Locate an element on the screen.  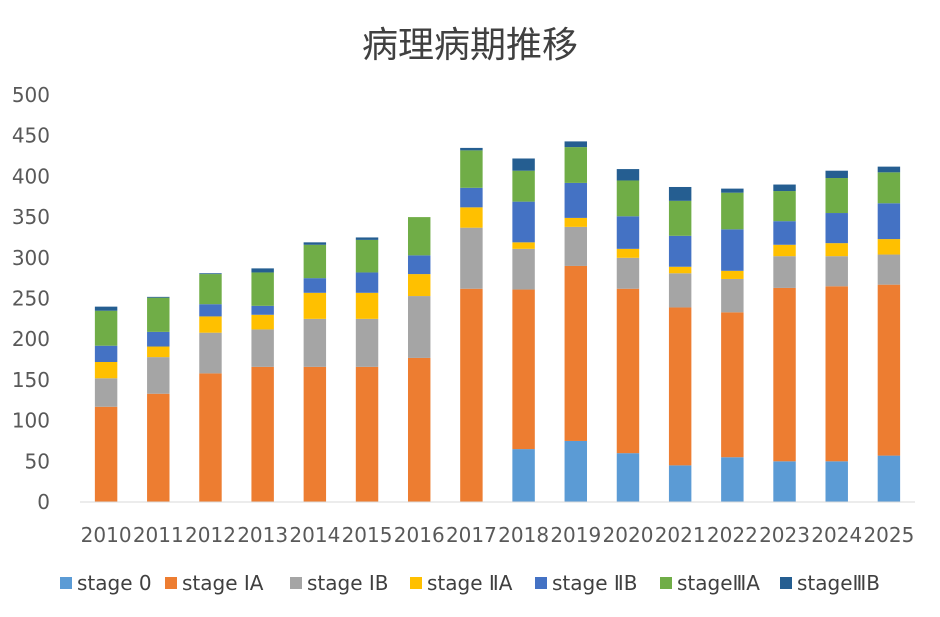
x-tick-label: 2015 is located at coordinates (367, 535).